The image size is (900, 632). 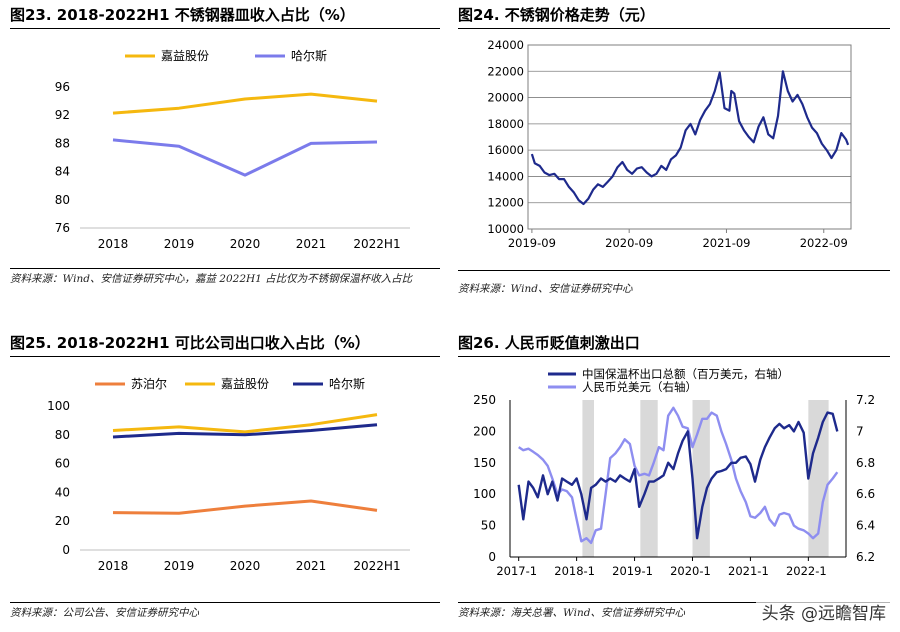 What do you see at coordinates (726, 243) in the screenshot?
I see `chart24-xtick-label: 2021-09` at bounding box center [726, 243].